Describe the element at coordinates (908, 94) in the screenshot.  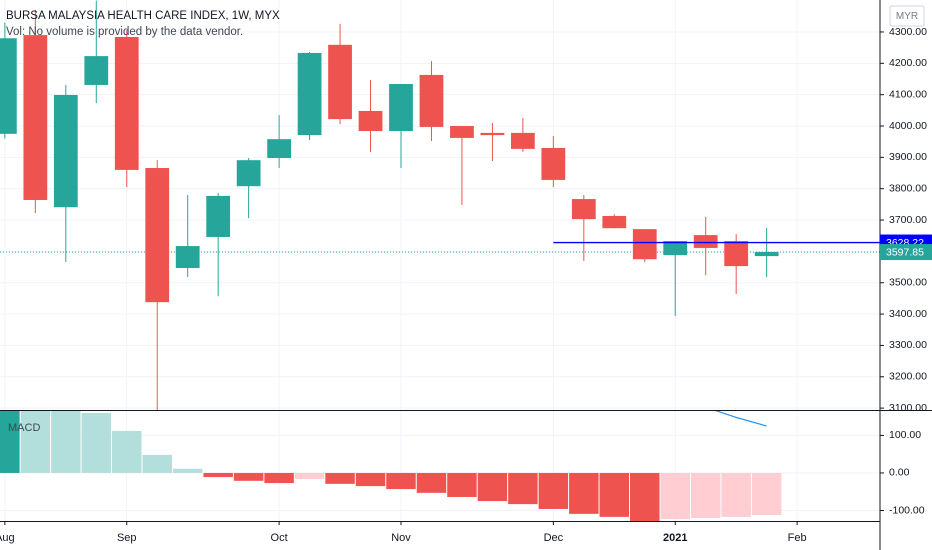
I see `y-tick-label: 4100.00` at that location.